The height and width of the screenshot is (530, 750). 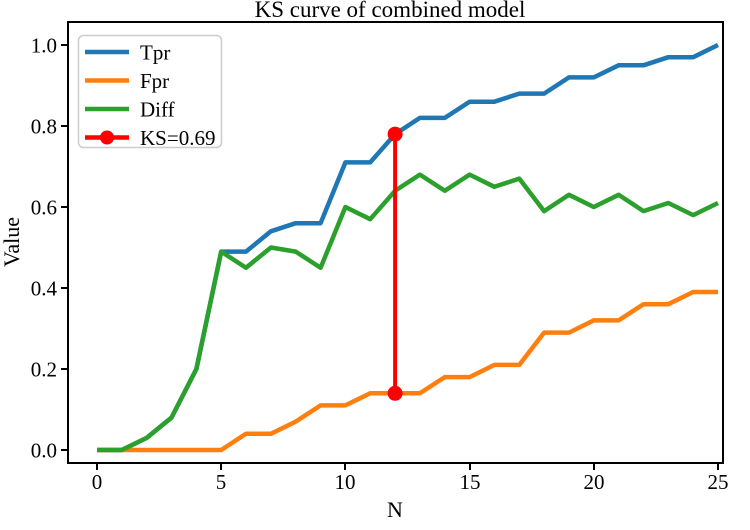 I want to click on x-tick-label: 20, so click(x=594, y=482).